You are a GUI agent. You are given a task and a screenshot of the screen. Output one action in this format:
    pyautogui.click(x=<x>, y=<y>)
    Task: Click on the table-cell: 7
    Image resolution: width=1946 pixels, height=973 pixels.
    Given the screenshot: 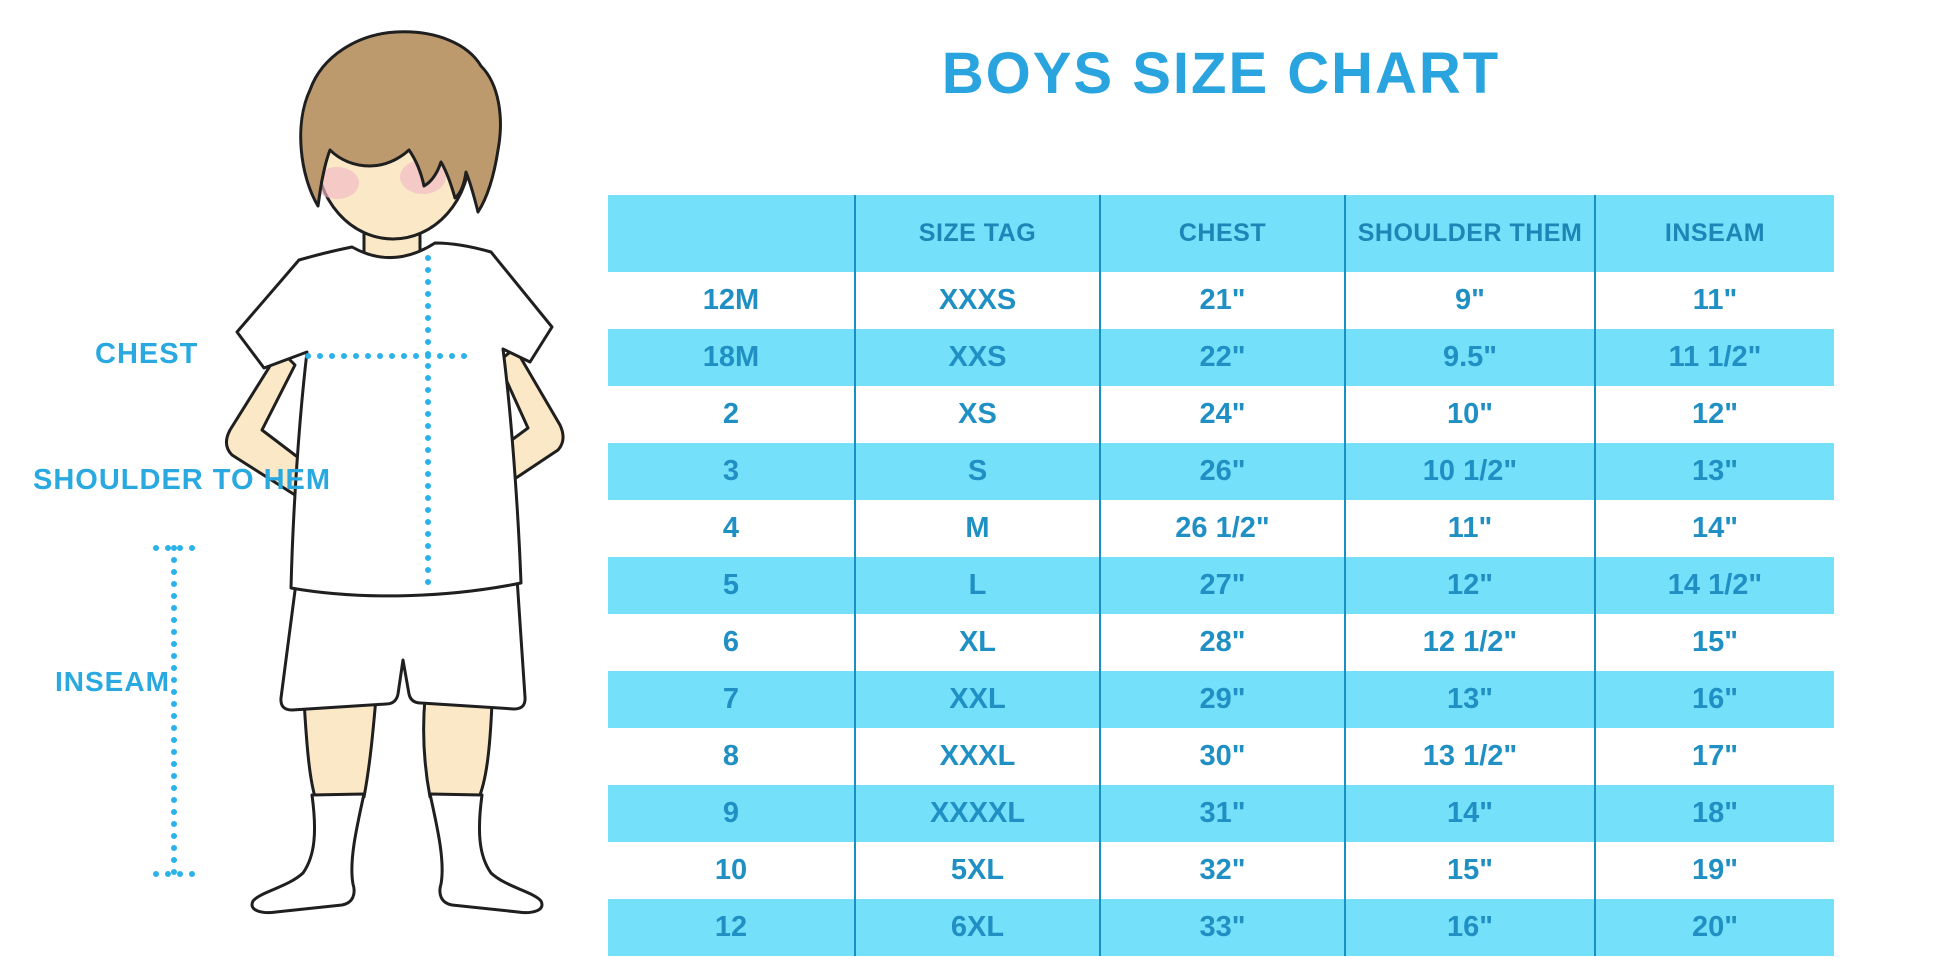 What is the action you would take?
    pyautogui.click(x=731, y=699)
    